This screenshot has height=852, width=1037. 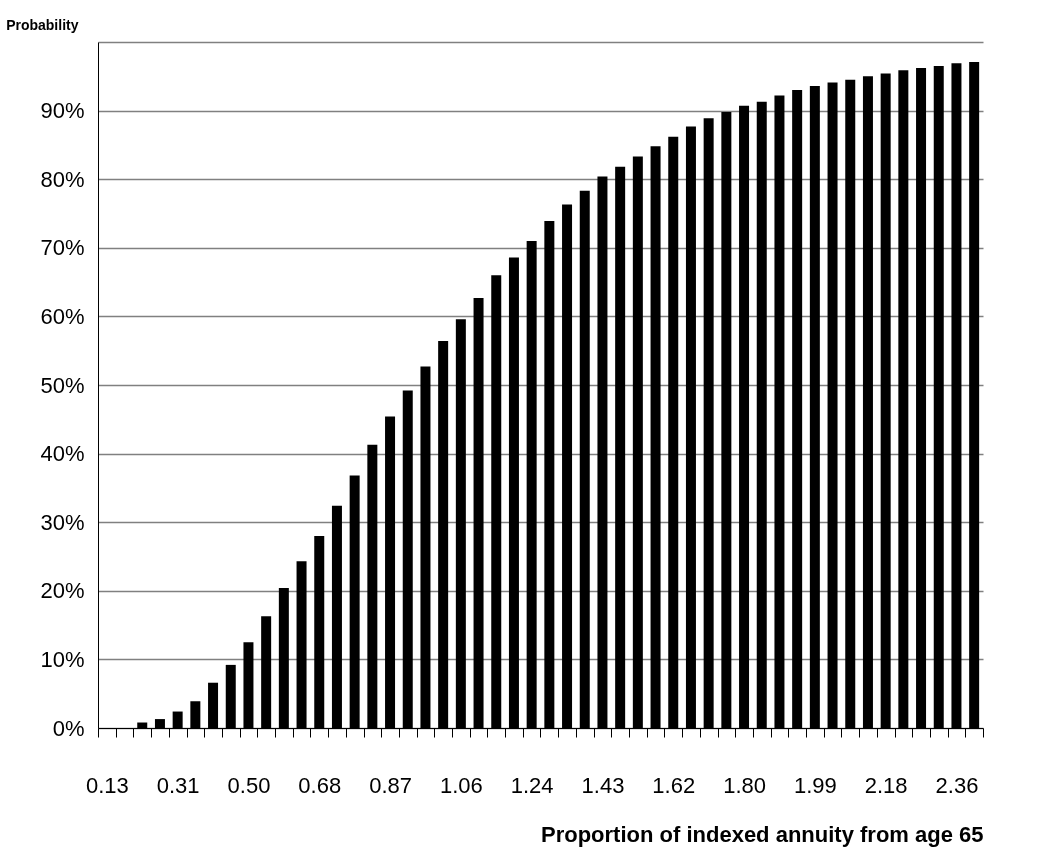 What do you see at coordinates (815, 785) in the screenshot?
I see `x-tick-label: 1.99` at bounding box center [815, 785].